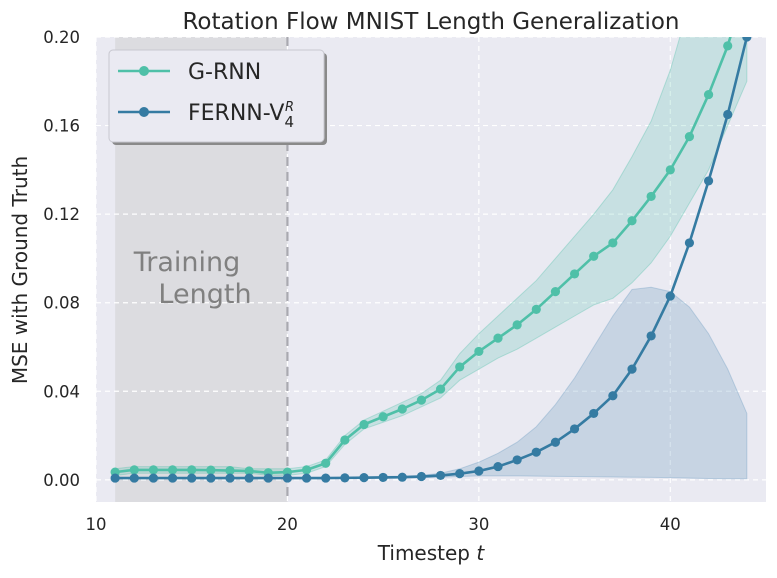 The image size is (777, 578). What do you see at coordinates (241, 115) in the screenshot?
I see `legend-label-fernn: FERNN-V4R` at bounding box center [241, 115].